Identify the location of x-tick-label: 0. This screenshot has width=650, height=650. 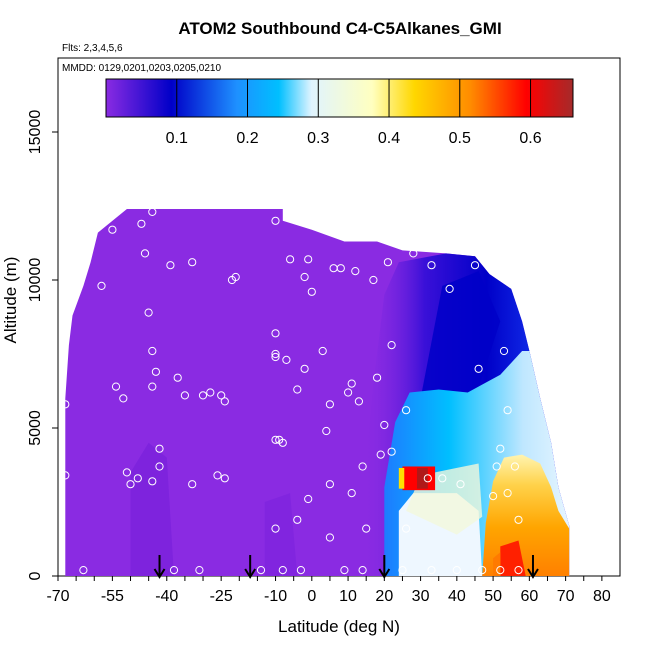
(311, 596).